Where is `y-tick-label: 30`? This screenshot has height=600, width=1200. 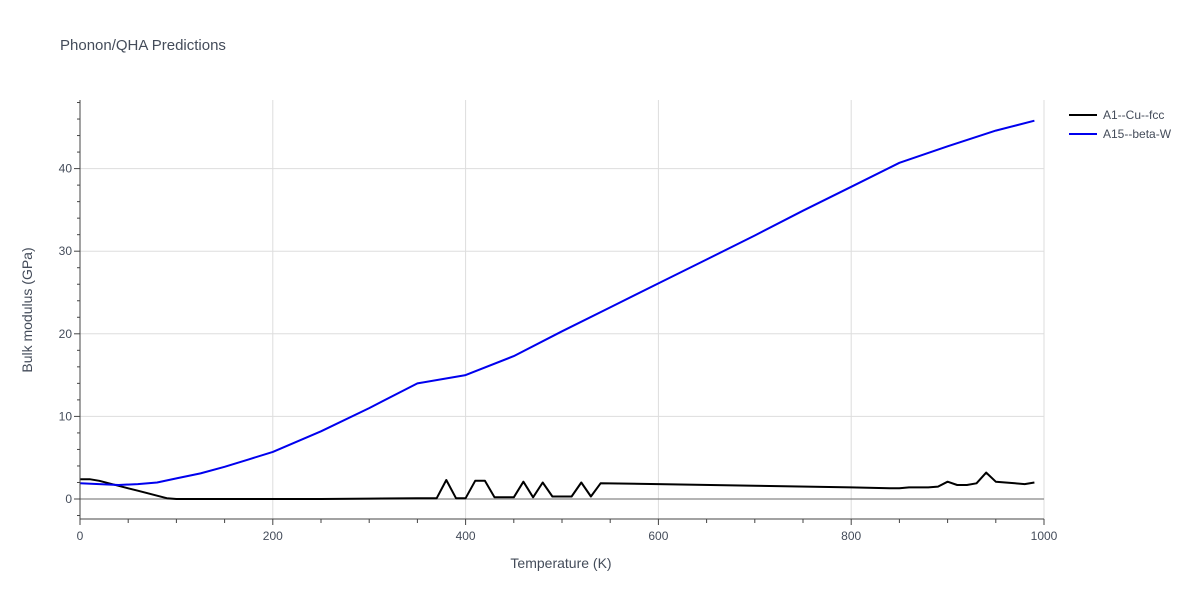
y-tick-label: 30 is located at coordinates (66, 251).